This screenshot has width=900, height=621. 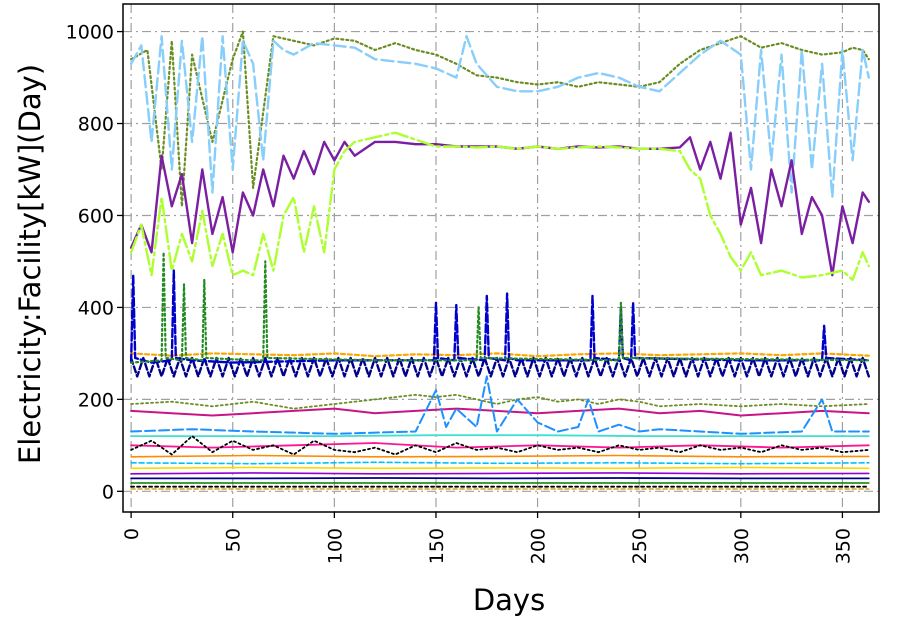 I want to click on y-tick-label: 400, so click(x=96, y=308).